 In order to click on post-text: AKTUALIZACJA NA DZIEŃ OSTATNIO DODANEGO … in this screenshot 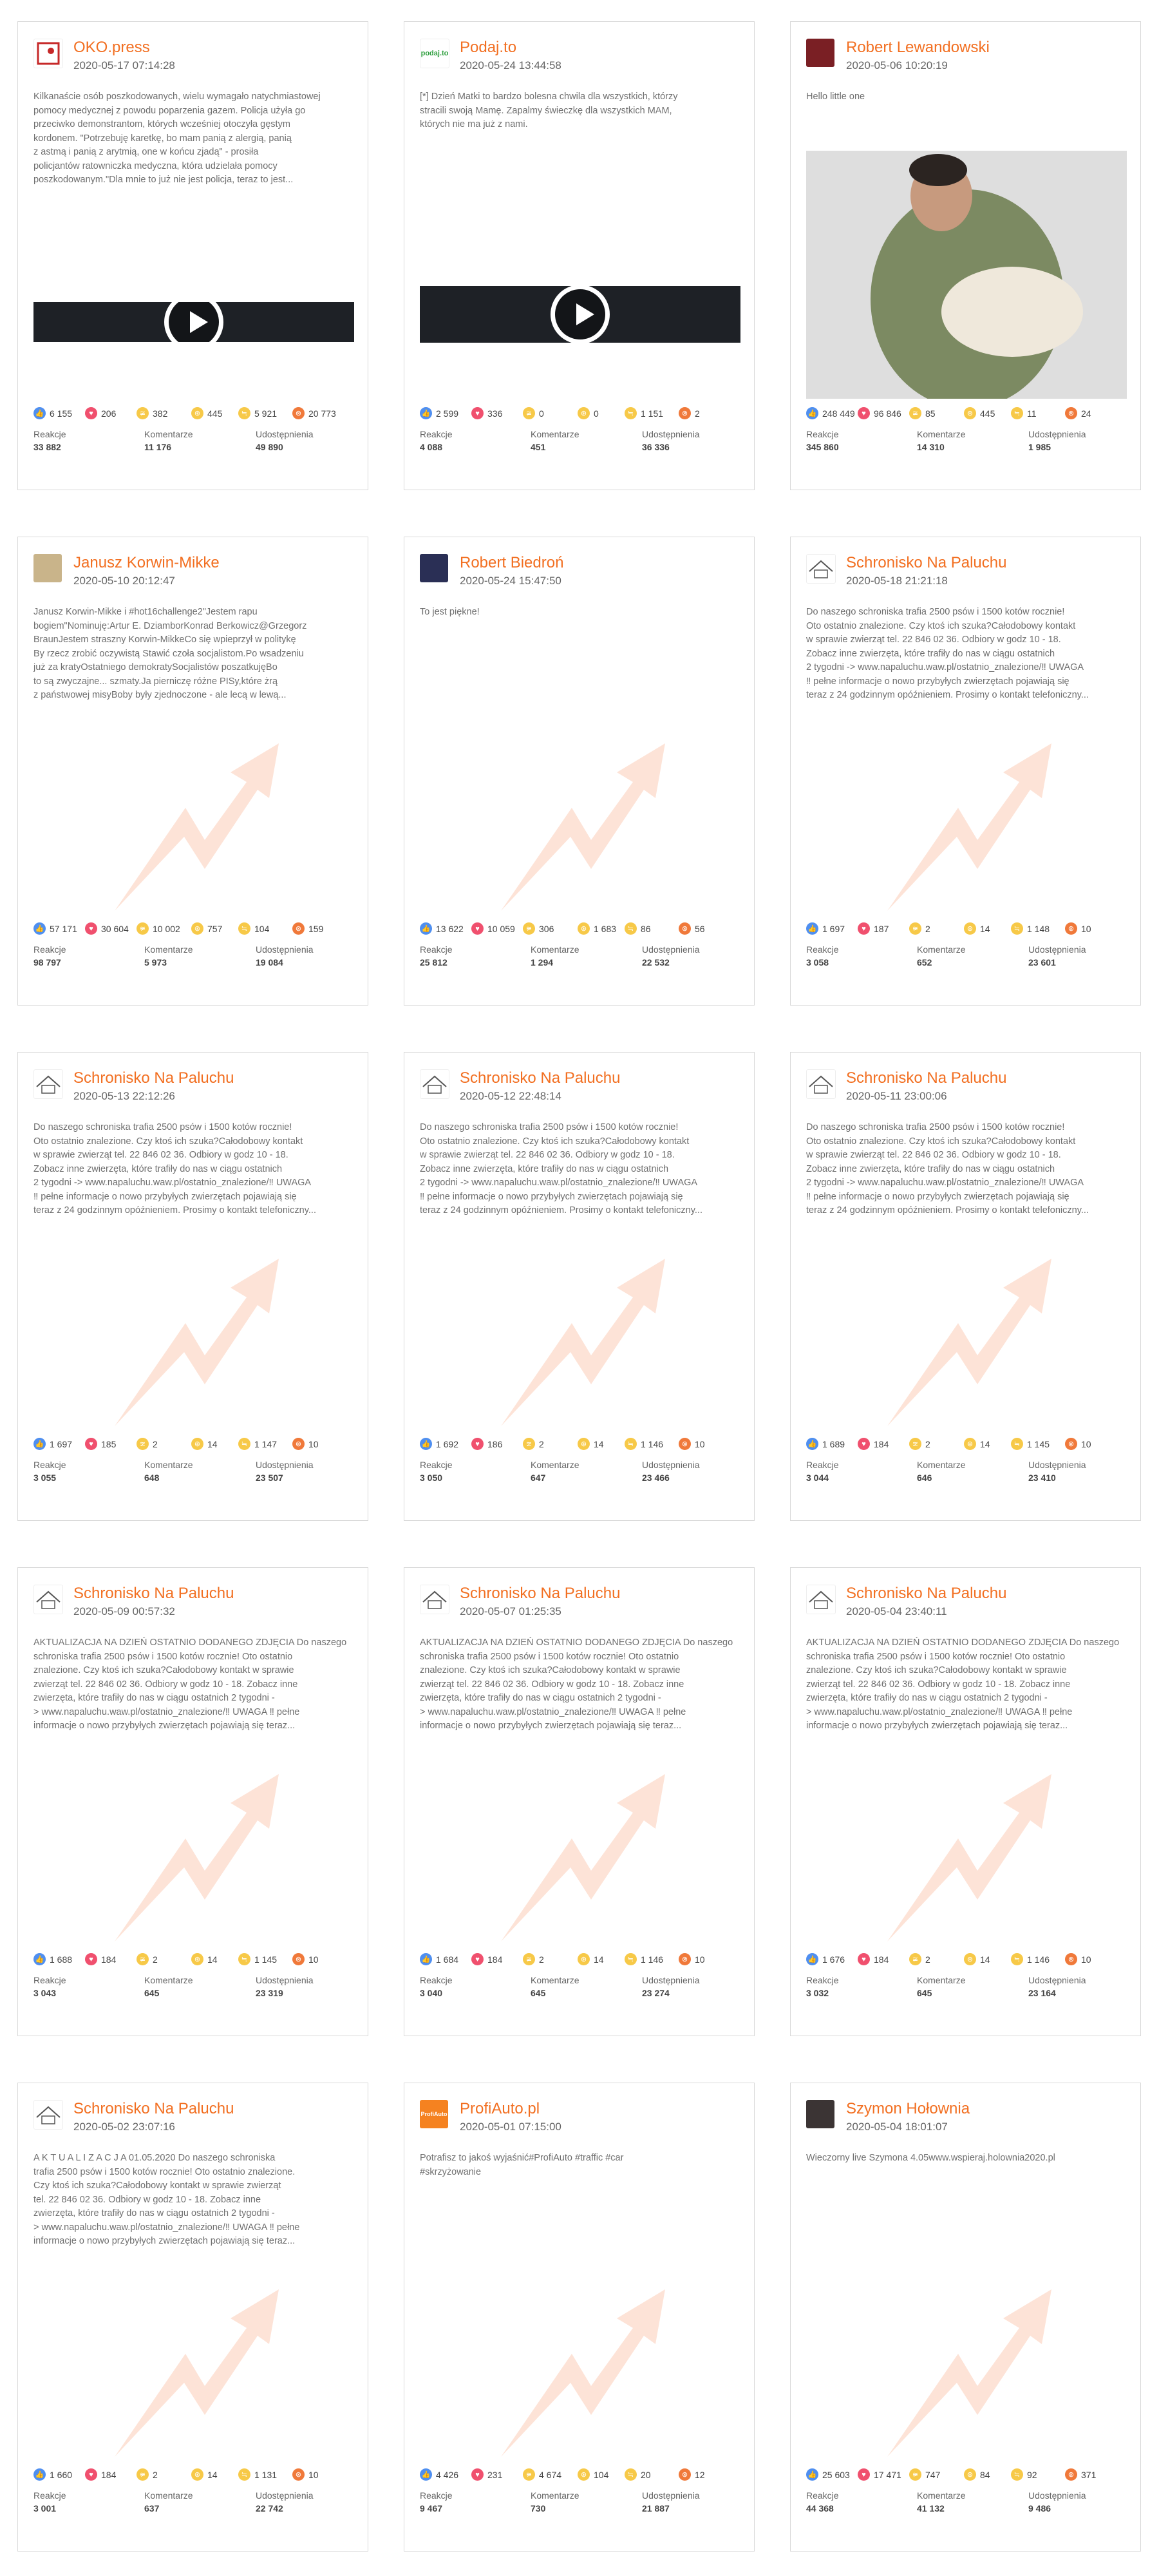, I will do `click(190, 1684)`.